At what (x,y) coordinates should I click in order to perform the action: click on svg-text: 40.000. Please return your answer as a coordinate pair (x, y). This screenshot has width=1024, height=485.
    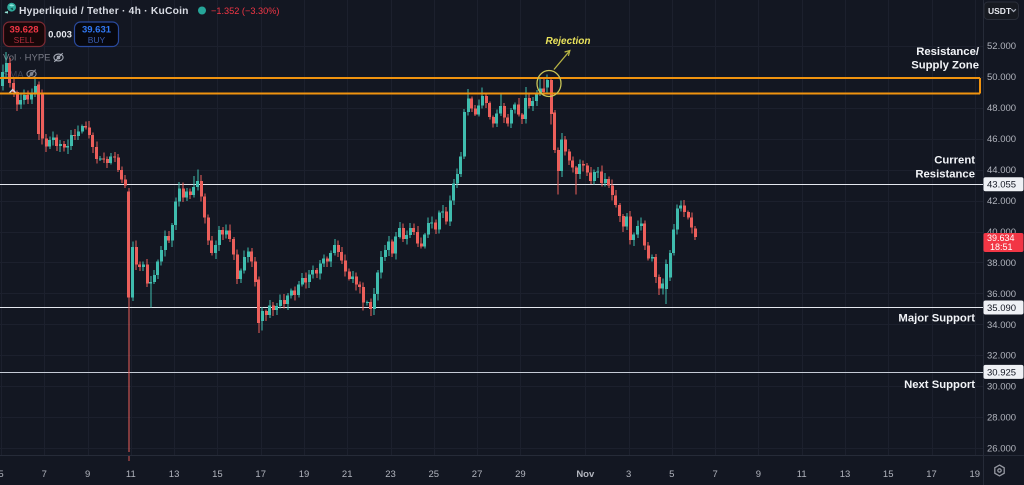
    Looking at the image, I should click on (1001, 232).